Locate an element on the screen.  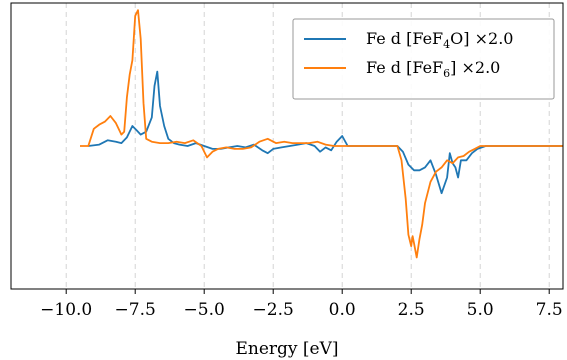
x-ticks: −10.0 −7.5 −5.0 −2.5 0.0 2.5 5.0 7.5 is located at coordinates (301, 304).